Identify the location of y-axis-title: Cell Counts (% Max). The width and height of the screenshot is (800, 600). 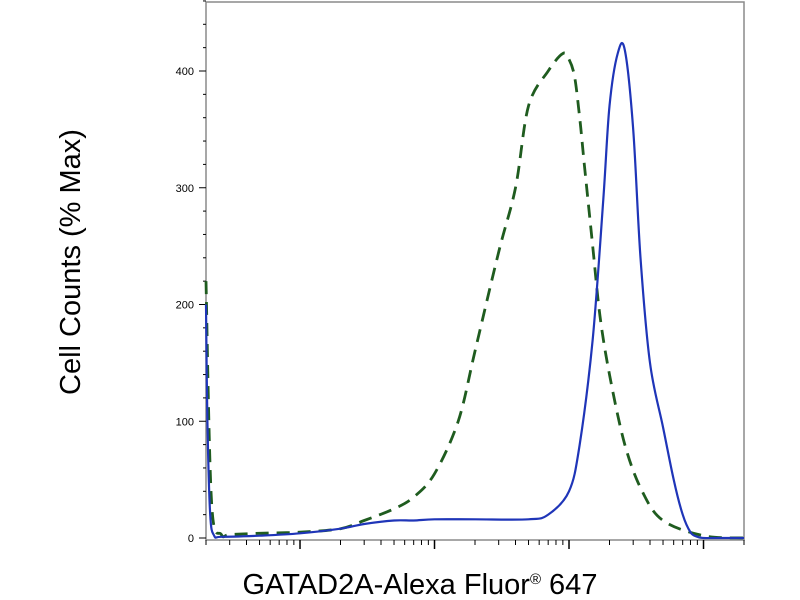
(71, 262).